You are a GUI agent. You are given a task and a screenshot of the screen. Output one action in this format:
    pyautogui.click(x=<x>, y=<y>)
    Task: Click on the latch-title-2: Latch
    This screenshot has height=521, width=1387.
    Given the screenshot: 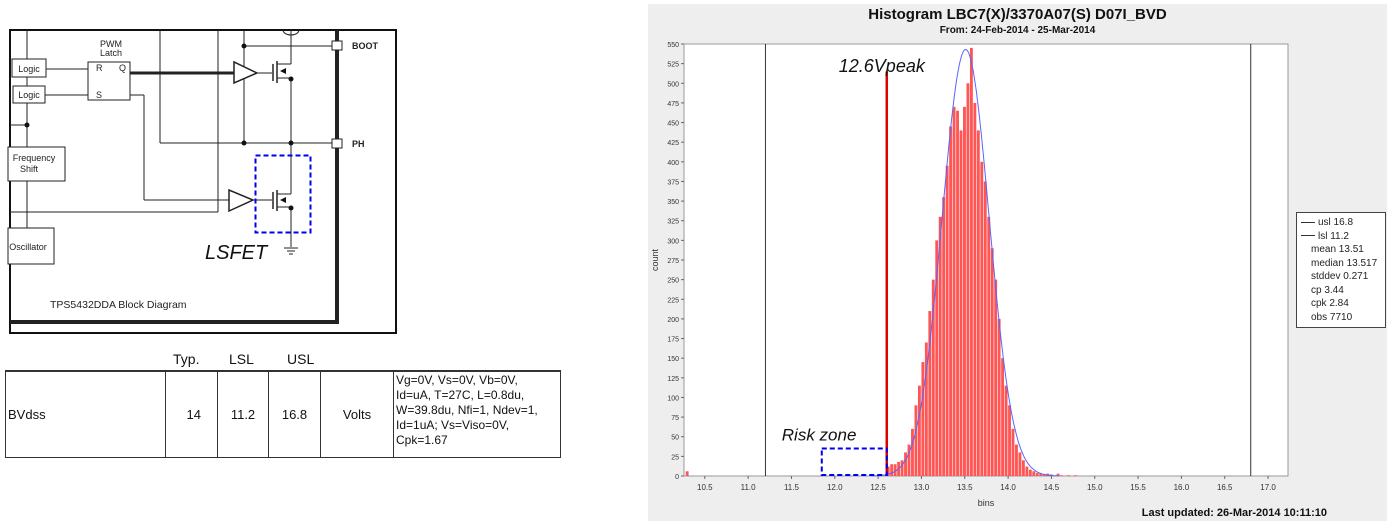 What is the action you would take?
    pyautogui.click(x=111, y=53)
    